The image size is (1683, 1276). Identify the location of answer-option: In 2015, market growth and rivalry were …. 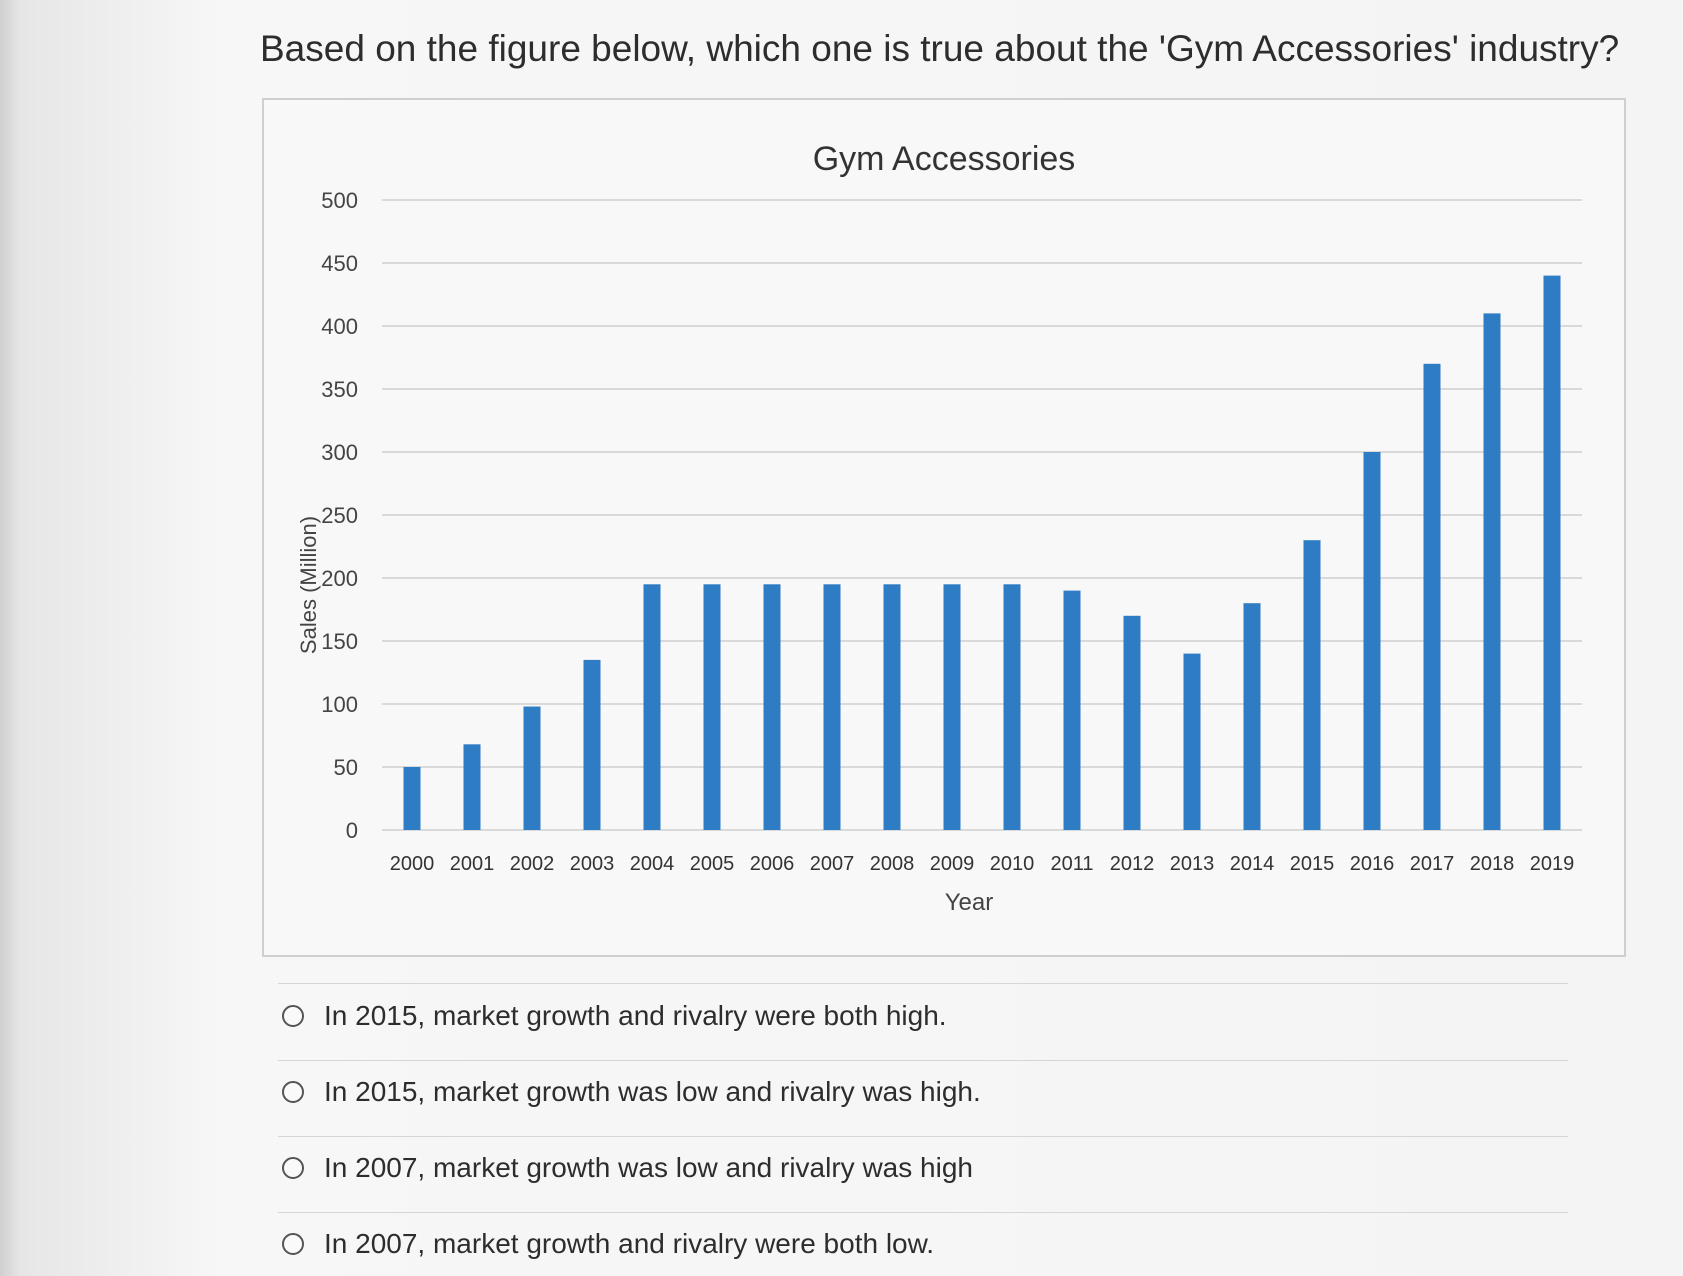
(614, 1016).